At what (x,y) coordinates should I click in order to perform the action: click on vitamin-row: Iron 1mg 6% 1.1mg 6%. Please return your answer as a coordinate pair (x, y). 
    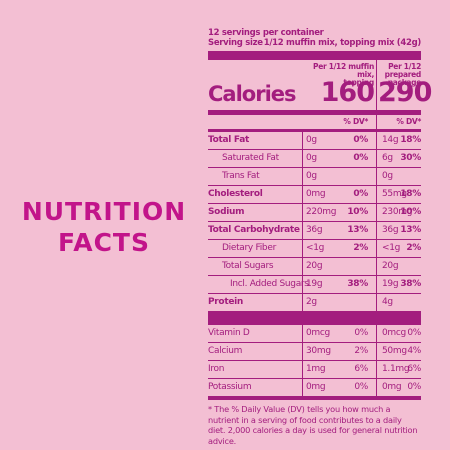
    Looking at the image, I should click on (314, 369).